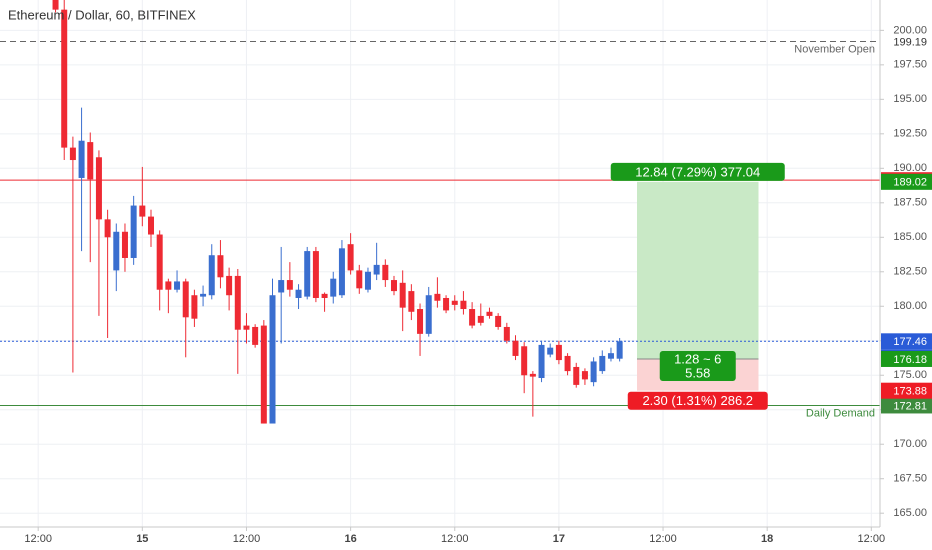  I want to click on target-label-box, so click(697, 171).